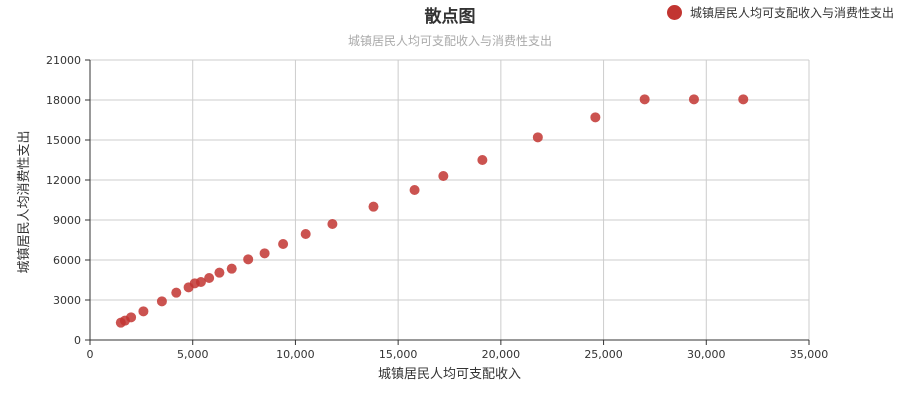 The width and height of the screenshot is (900, 400). Describe the element at coordinates (450, 17) in the screenshot. I see `chart-title: 散点图` at that location.